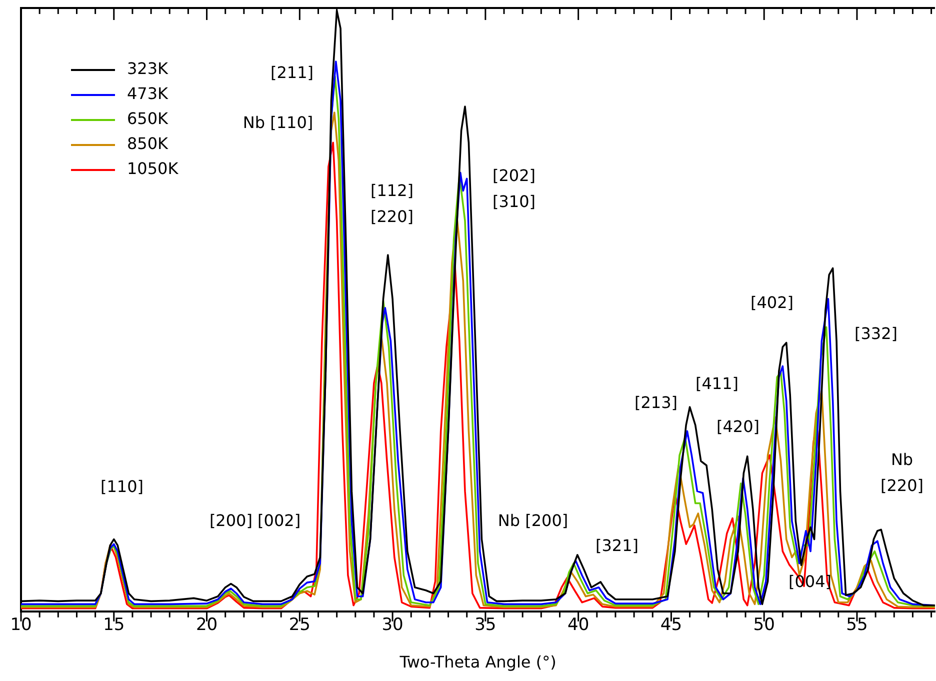 The width and height of the screenshot is (936, 681). Describe the element at coordinates (656, 402) in the screenshot. I see `annotation: [213]` at that location.